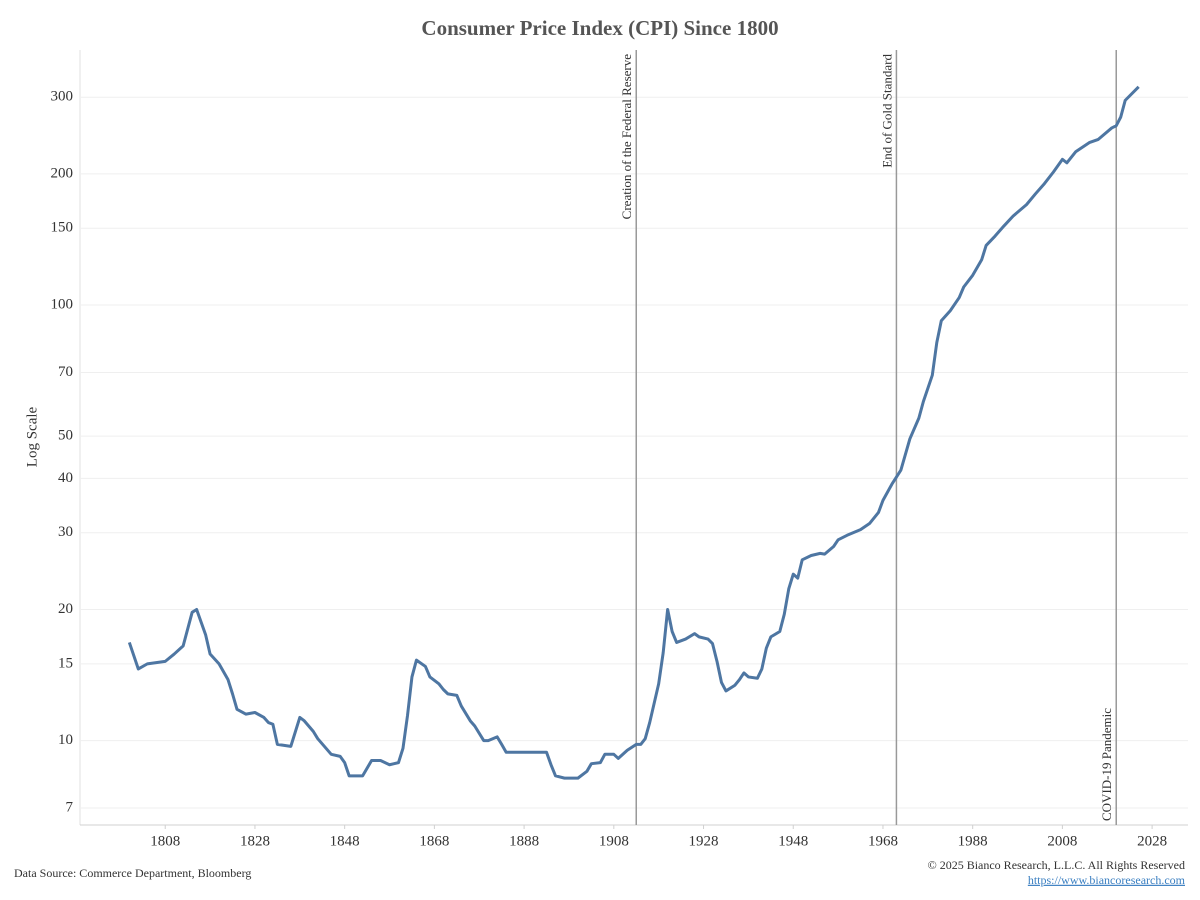 This screenshot has height=900, width=1200. I want to click on x-tick-label: 1808, so click(165, 841).